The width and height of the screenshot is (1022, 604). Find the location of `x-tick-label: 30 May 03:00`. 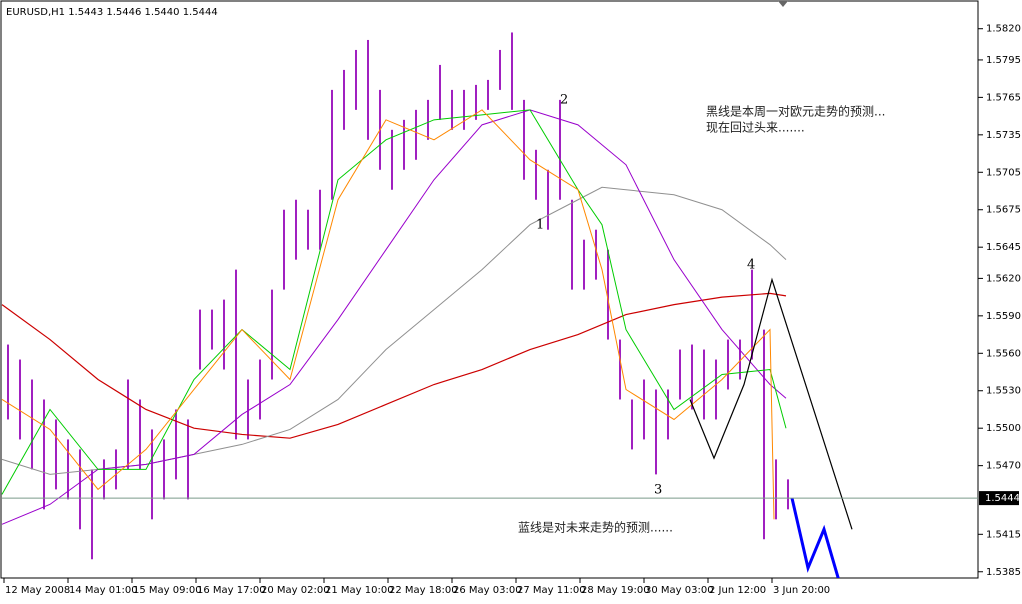

x-tick-label: 30 May 03:00 is located at coordinates (679, 590).